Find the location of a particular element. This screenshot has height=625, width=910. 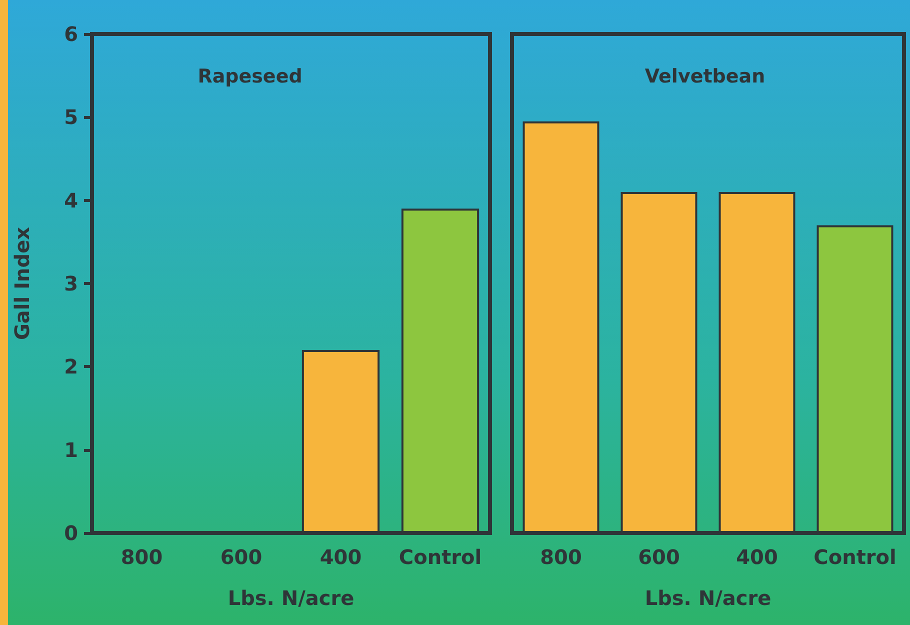

y-tick-label: 6 is located at coordinates (71, 34).